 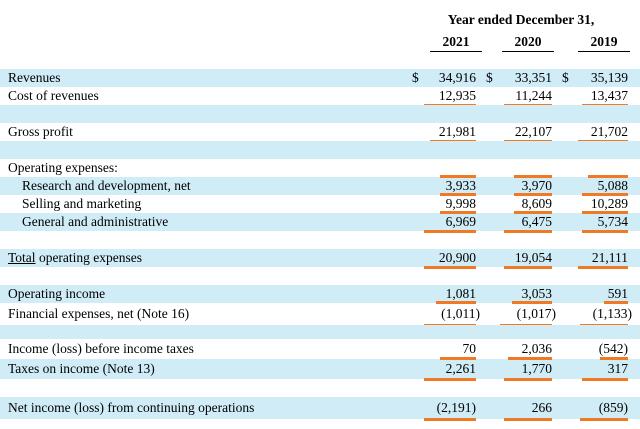 What do you see at coordinates (320, 133) in the screenshot?
I see `row-gross-profit: Gross profit 21,981 22,107 21,702` at bounding box center [320, 133].